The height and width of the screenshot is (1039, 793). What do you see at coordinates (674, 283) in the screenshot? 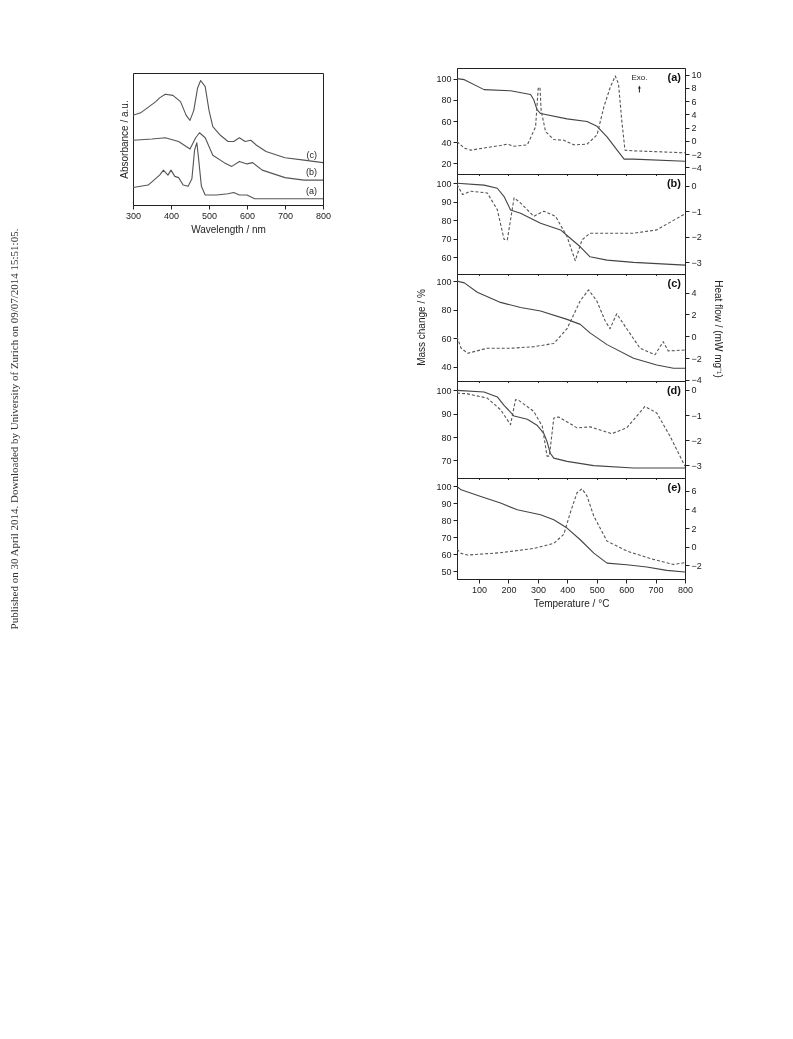
I see `annotation: (c)` at bounding box center [674, 283].